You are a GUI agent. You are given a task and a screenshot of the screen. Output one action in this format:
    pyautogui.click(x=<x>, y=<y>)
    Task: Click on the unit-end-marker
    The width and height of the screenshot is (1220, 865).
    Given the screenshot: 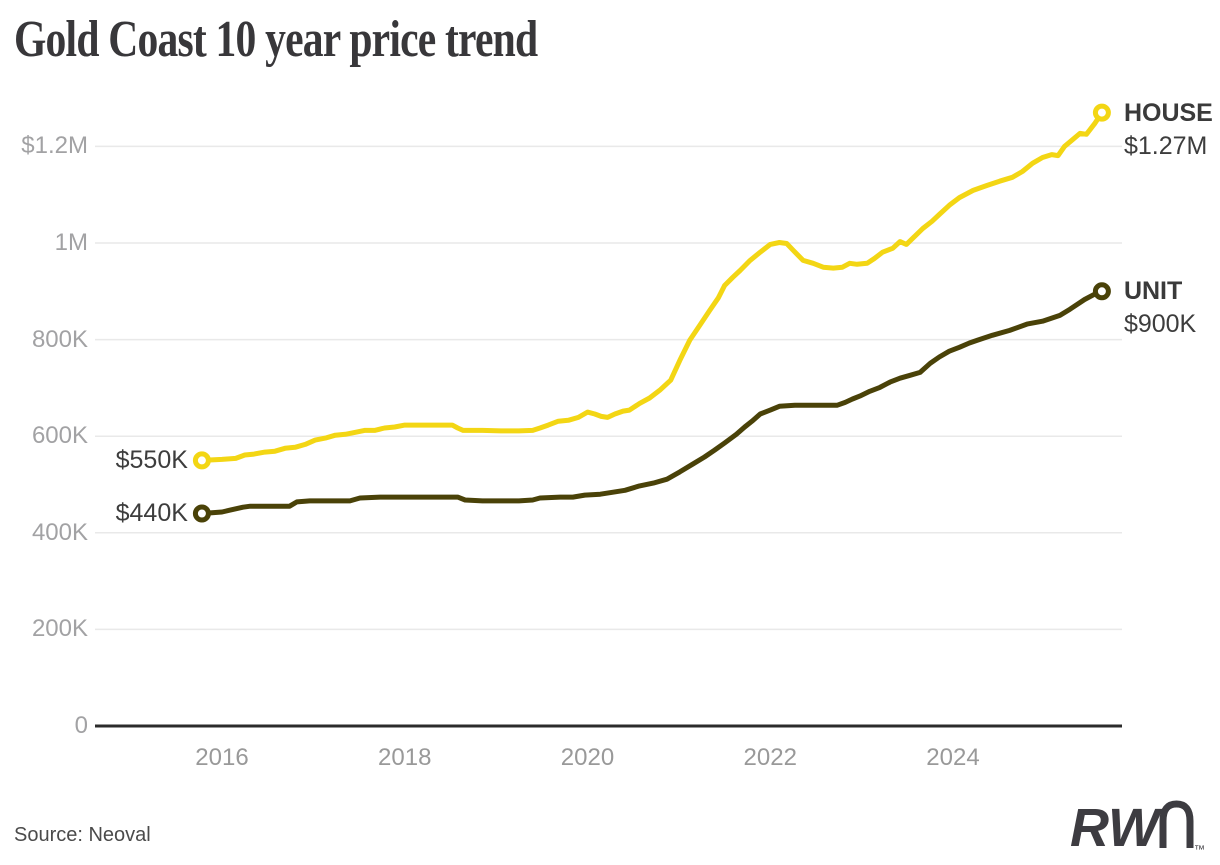 What is the action you would take?
    pyautogui.click(x=1101, y=291)
    